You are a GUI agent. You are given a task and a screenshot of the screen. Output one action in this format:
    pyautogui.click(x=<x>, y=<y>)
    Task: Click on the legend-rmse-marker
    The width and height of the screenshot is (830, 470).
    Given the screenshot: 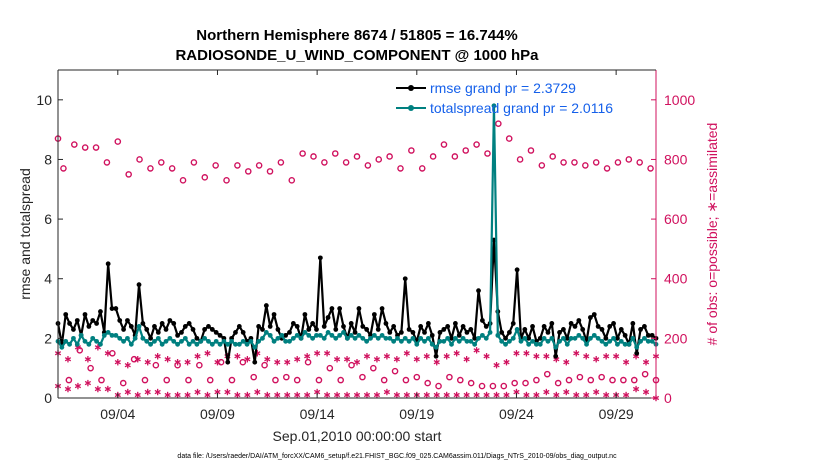 What is the action you would take?
    pyautogui.click(x=411, y=88)
    